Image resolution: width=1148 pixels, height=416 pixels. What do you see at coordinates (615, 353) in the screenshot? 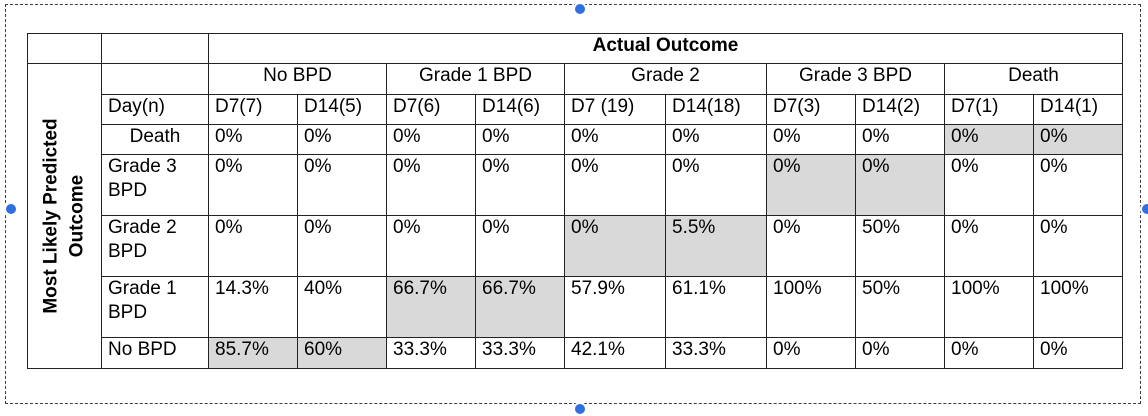
I see `value-cell: 42.1%` at bounding box center [615, 353].